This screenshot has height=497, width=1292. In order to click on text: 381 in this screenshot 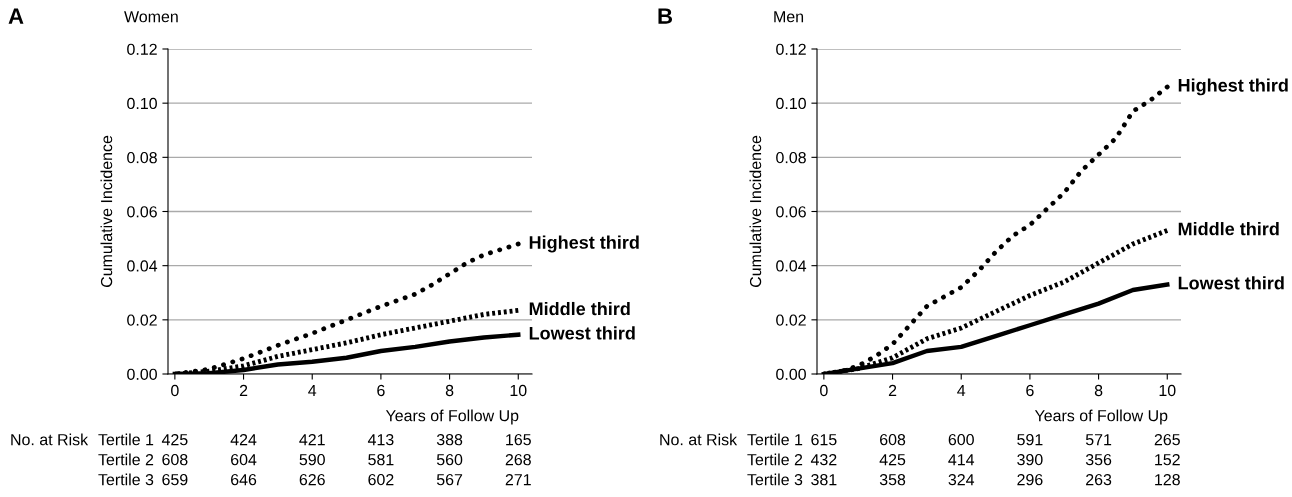, I will do `click(824, 479)`.